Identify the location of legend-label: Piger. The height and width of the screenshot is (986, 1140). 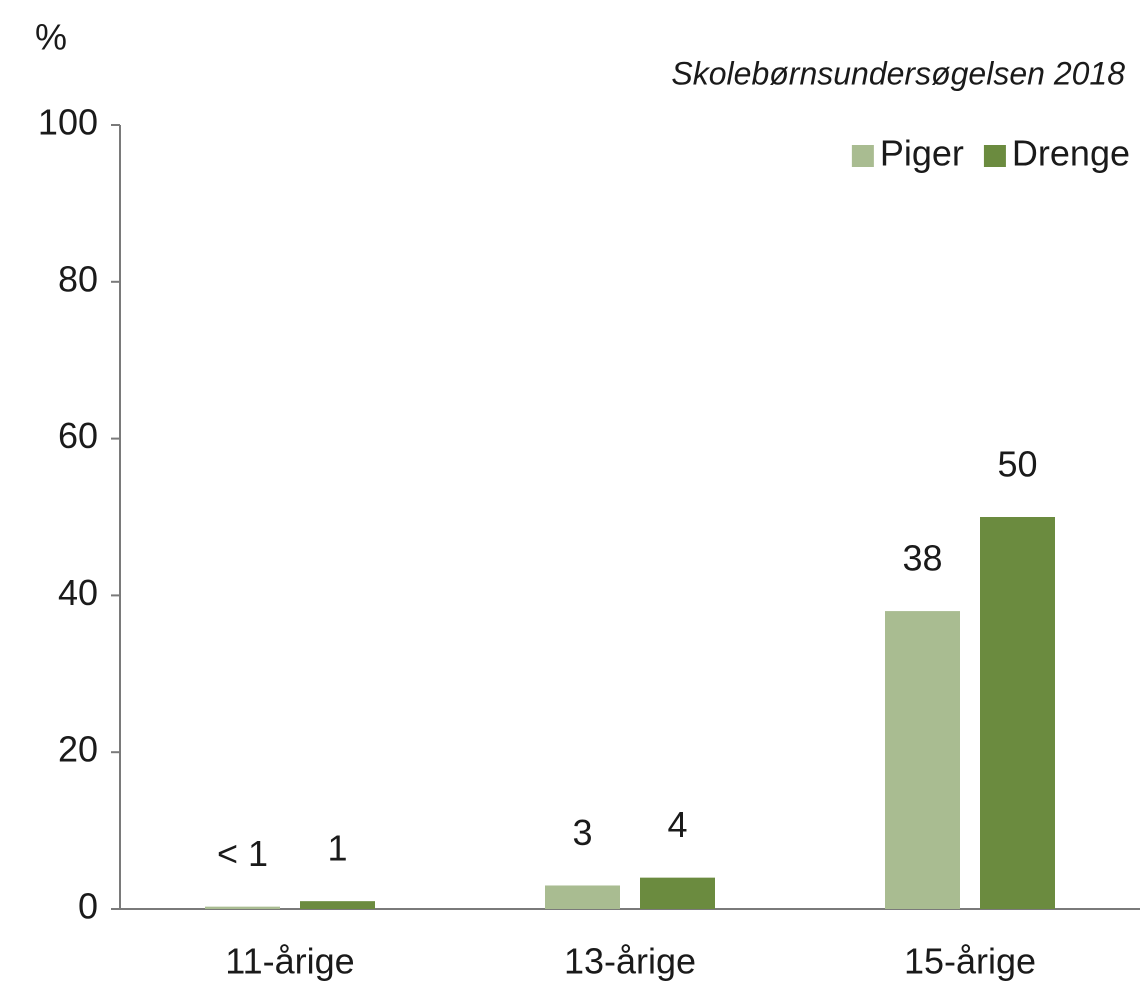
(922, 153).